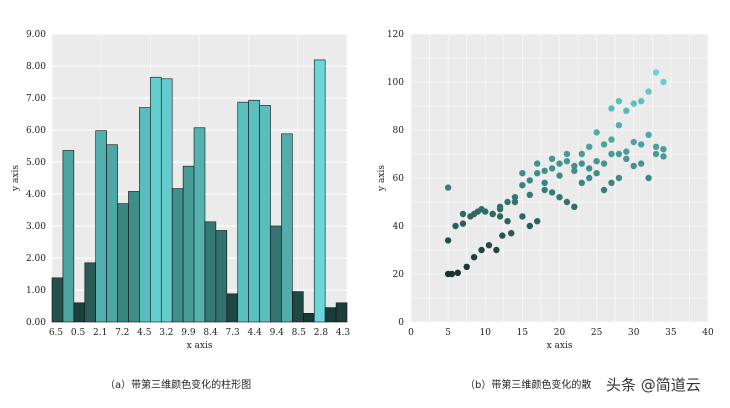 This screenshot has height=408, width=730. Describe the element at coordinates (178, 384) in the screenshot. I see `caption-a: （a）带第三维颜色变化的柱形图` at that location.